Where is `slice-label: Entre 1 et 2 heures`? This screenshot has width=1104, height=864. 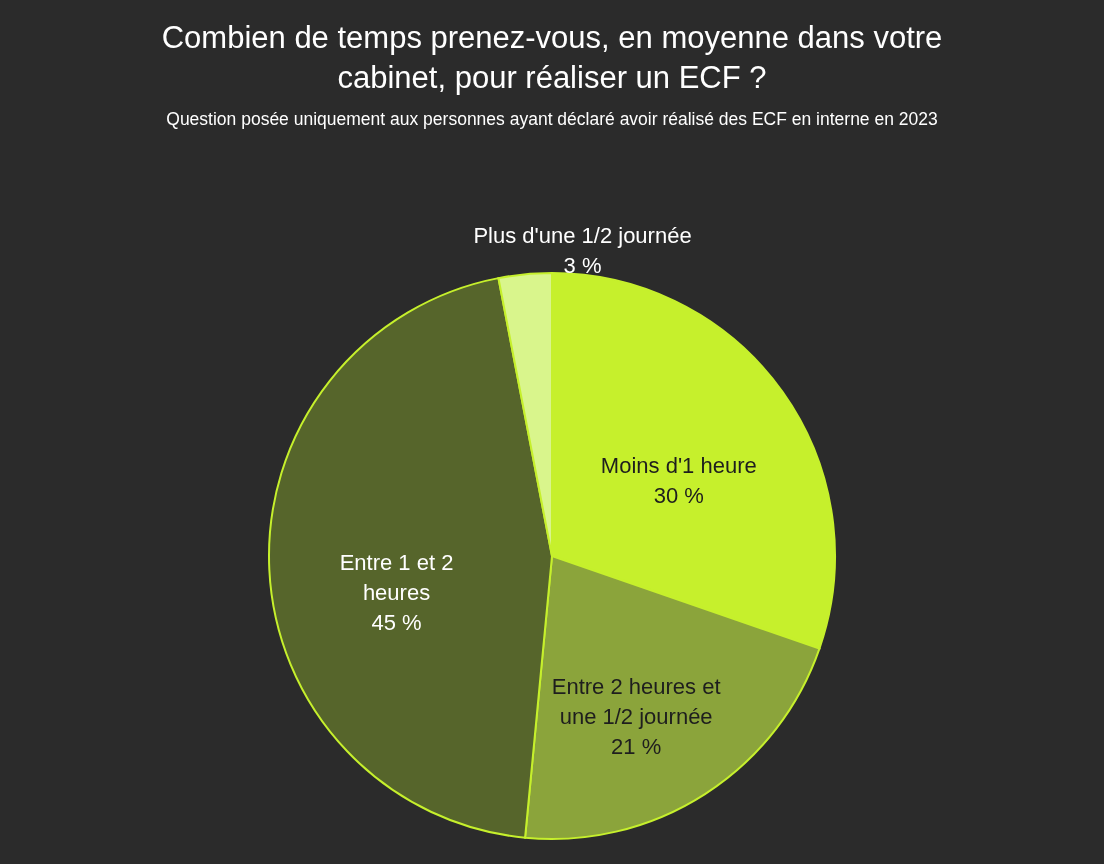
slice-label: Entre 1 et 2 heures is located at coordinates (396, 578).